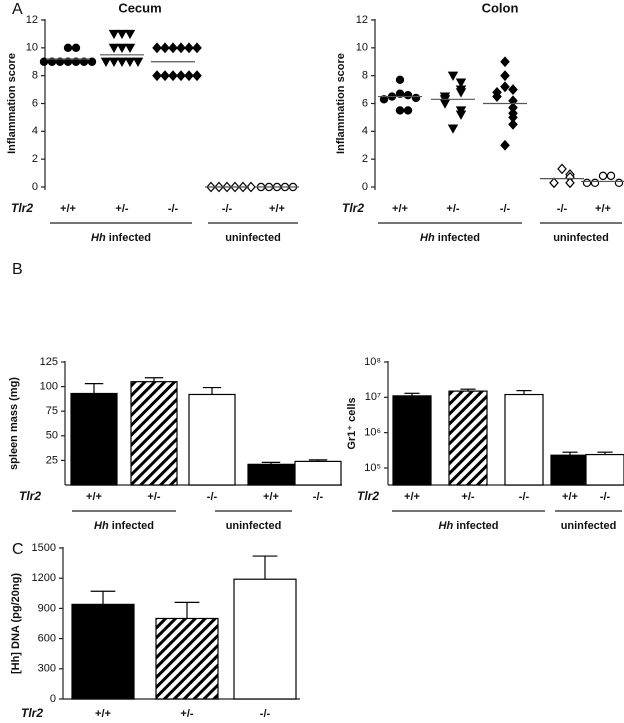 This screenshot has height=723, width=624. I want to click on y-axis-label: Gr1⁺ cells, so click(352, 423).